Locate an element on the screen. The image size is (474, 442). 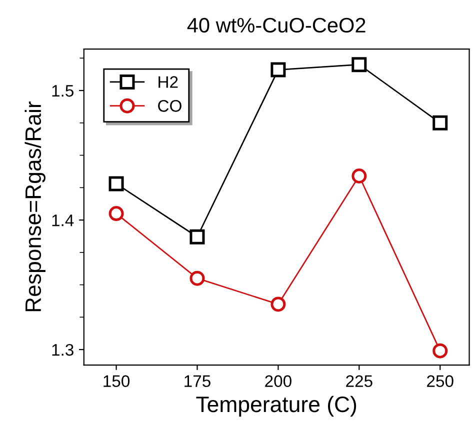
y-tick-label: 1.3 is located at coordinates (63, 350).